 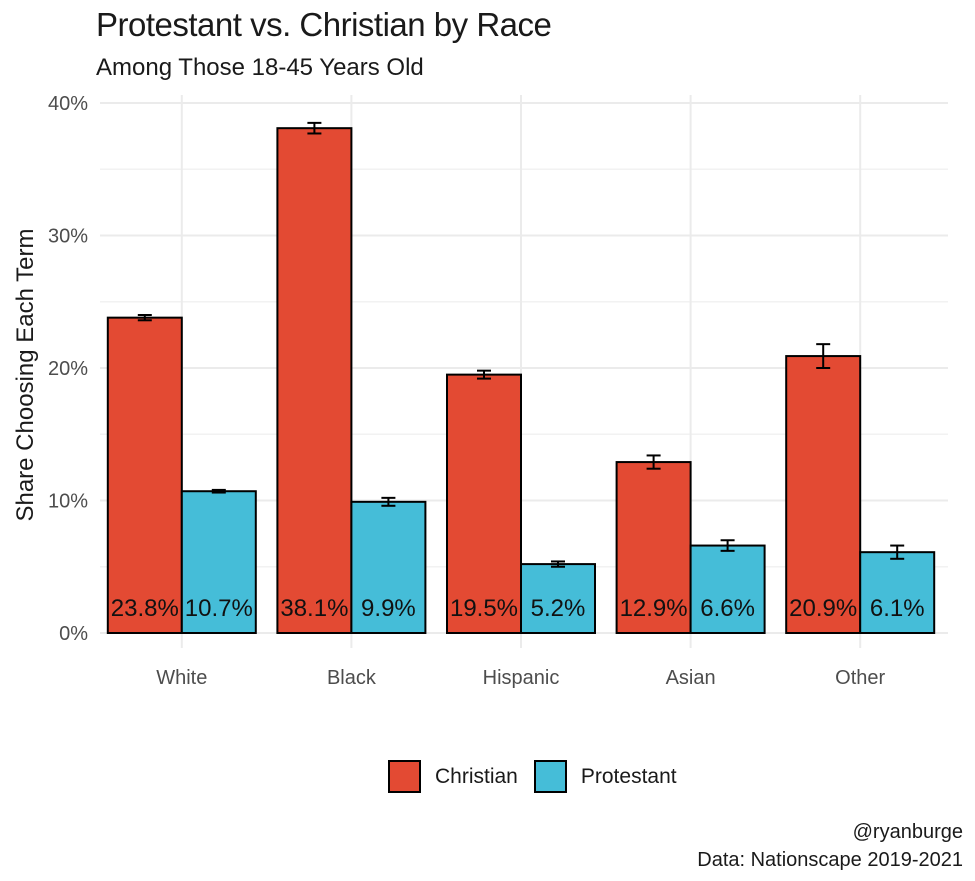 I want to click on legend-item-protestant: Protestant, so click(x=605, y=776).